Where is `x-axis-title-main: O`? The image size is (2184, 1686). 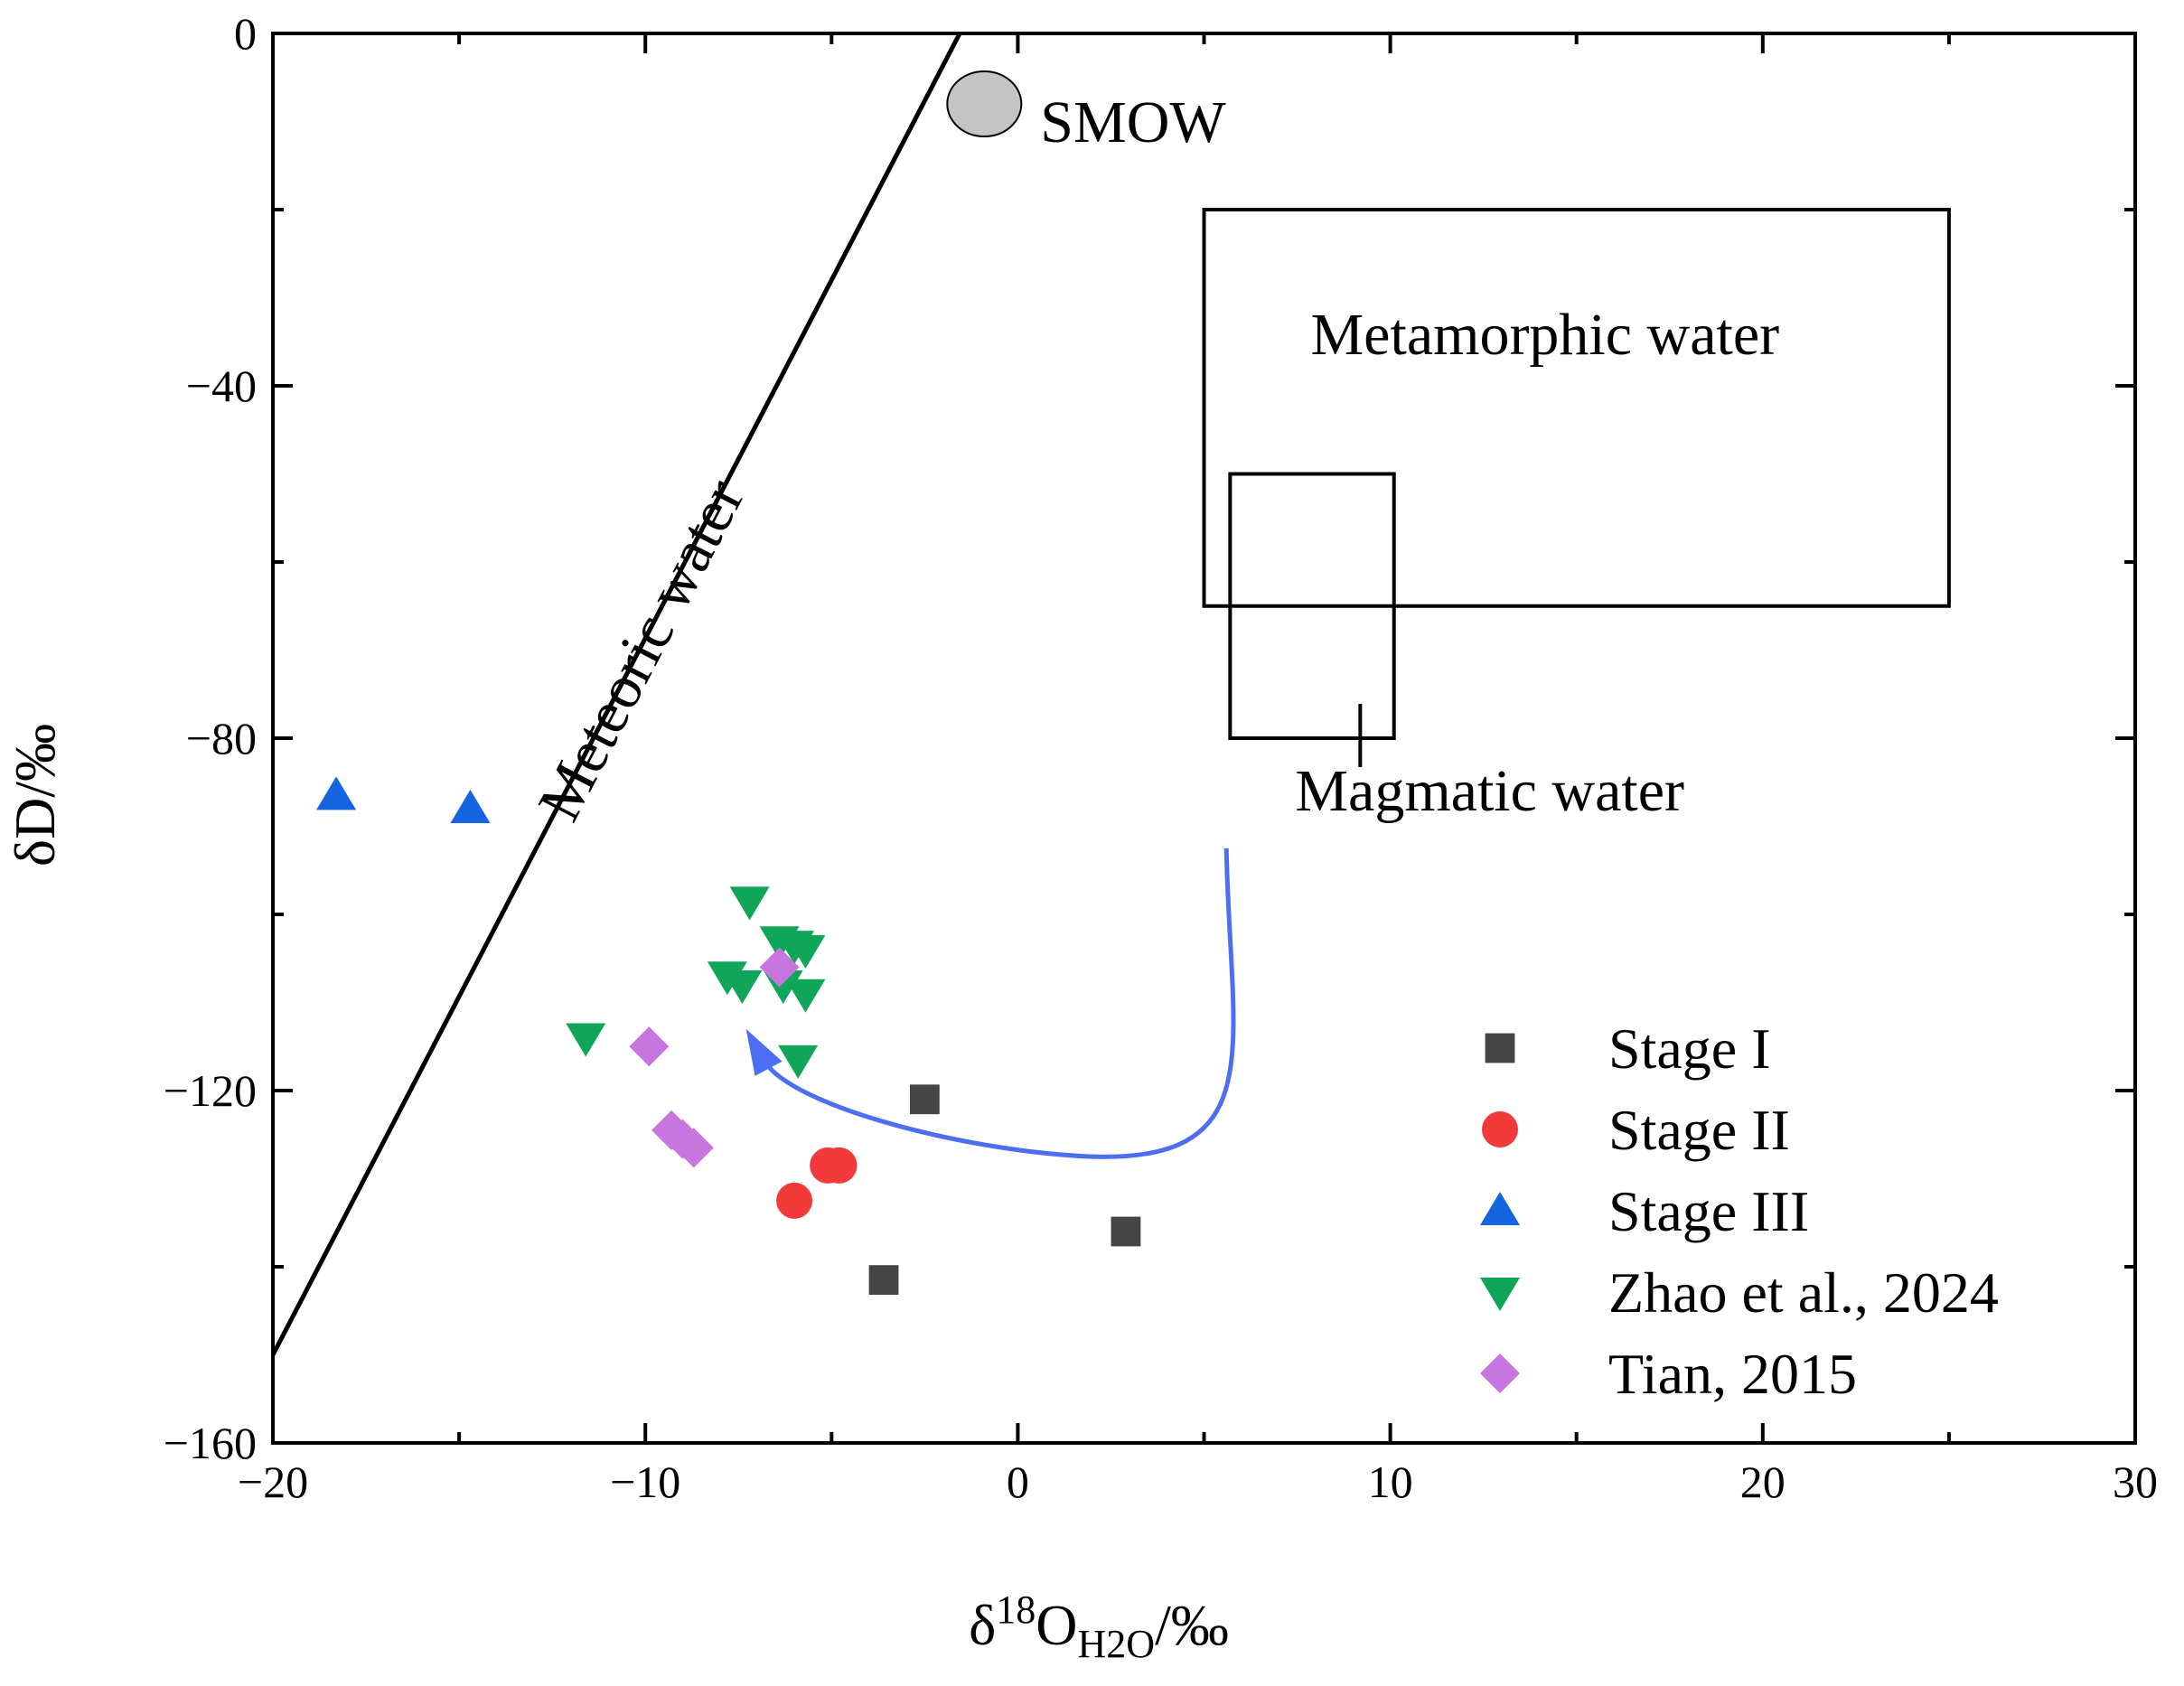
x-axis-title-main: O is located at coordinates (1056, 1625).